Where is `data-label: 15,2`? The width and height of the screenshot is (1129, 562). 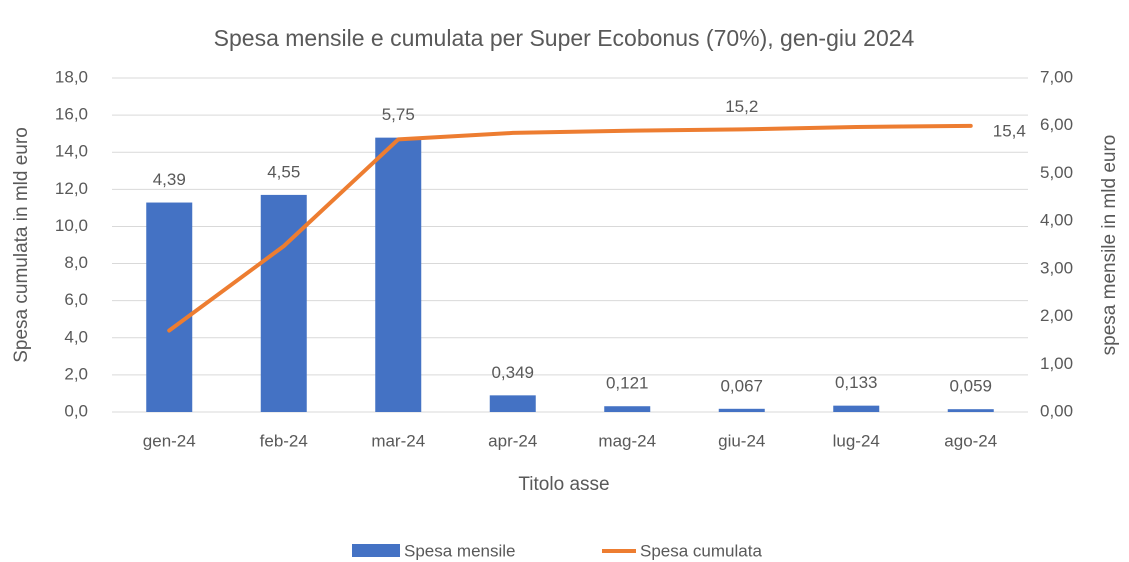
data-label: 15,2 is located at coordinates (741, 106).